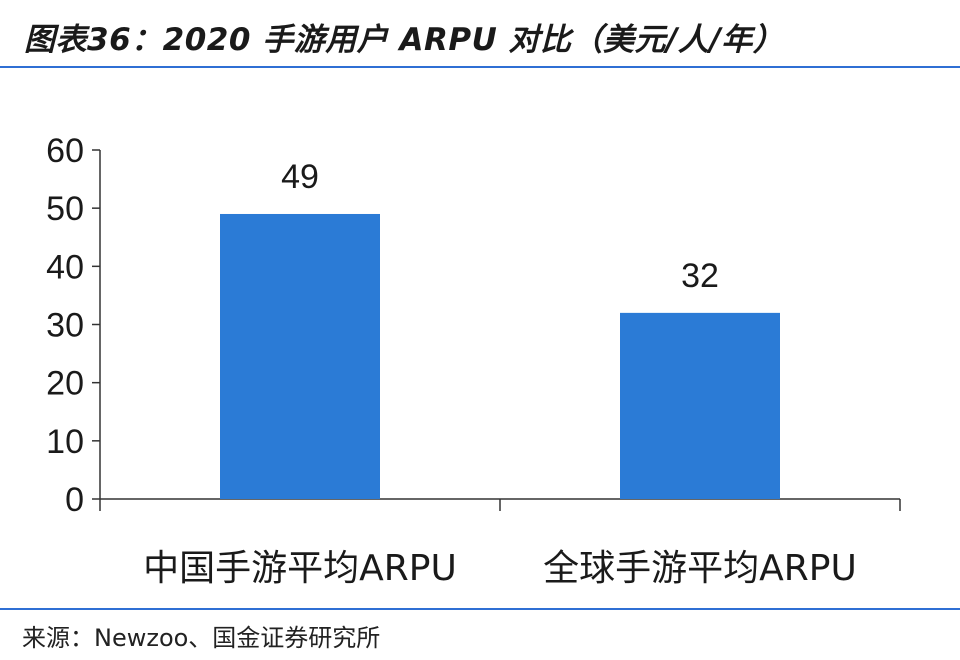 The height and width of the screenshot is (660, 960). Describe the element at coordinates (480, 67) in the screenshot. I see `title-divider` at that location.